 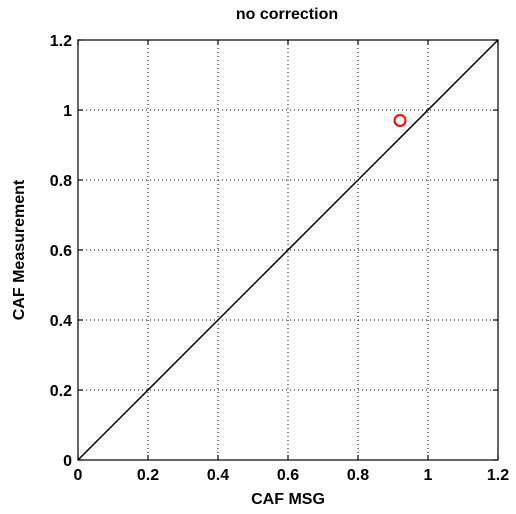 I want to click on y-tick-labels: 0 0.2 0.4 0.6 0.8 1 1.2, so click(x=61, y=251).